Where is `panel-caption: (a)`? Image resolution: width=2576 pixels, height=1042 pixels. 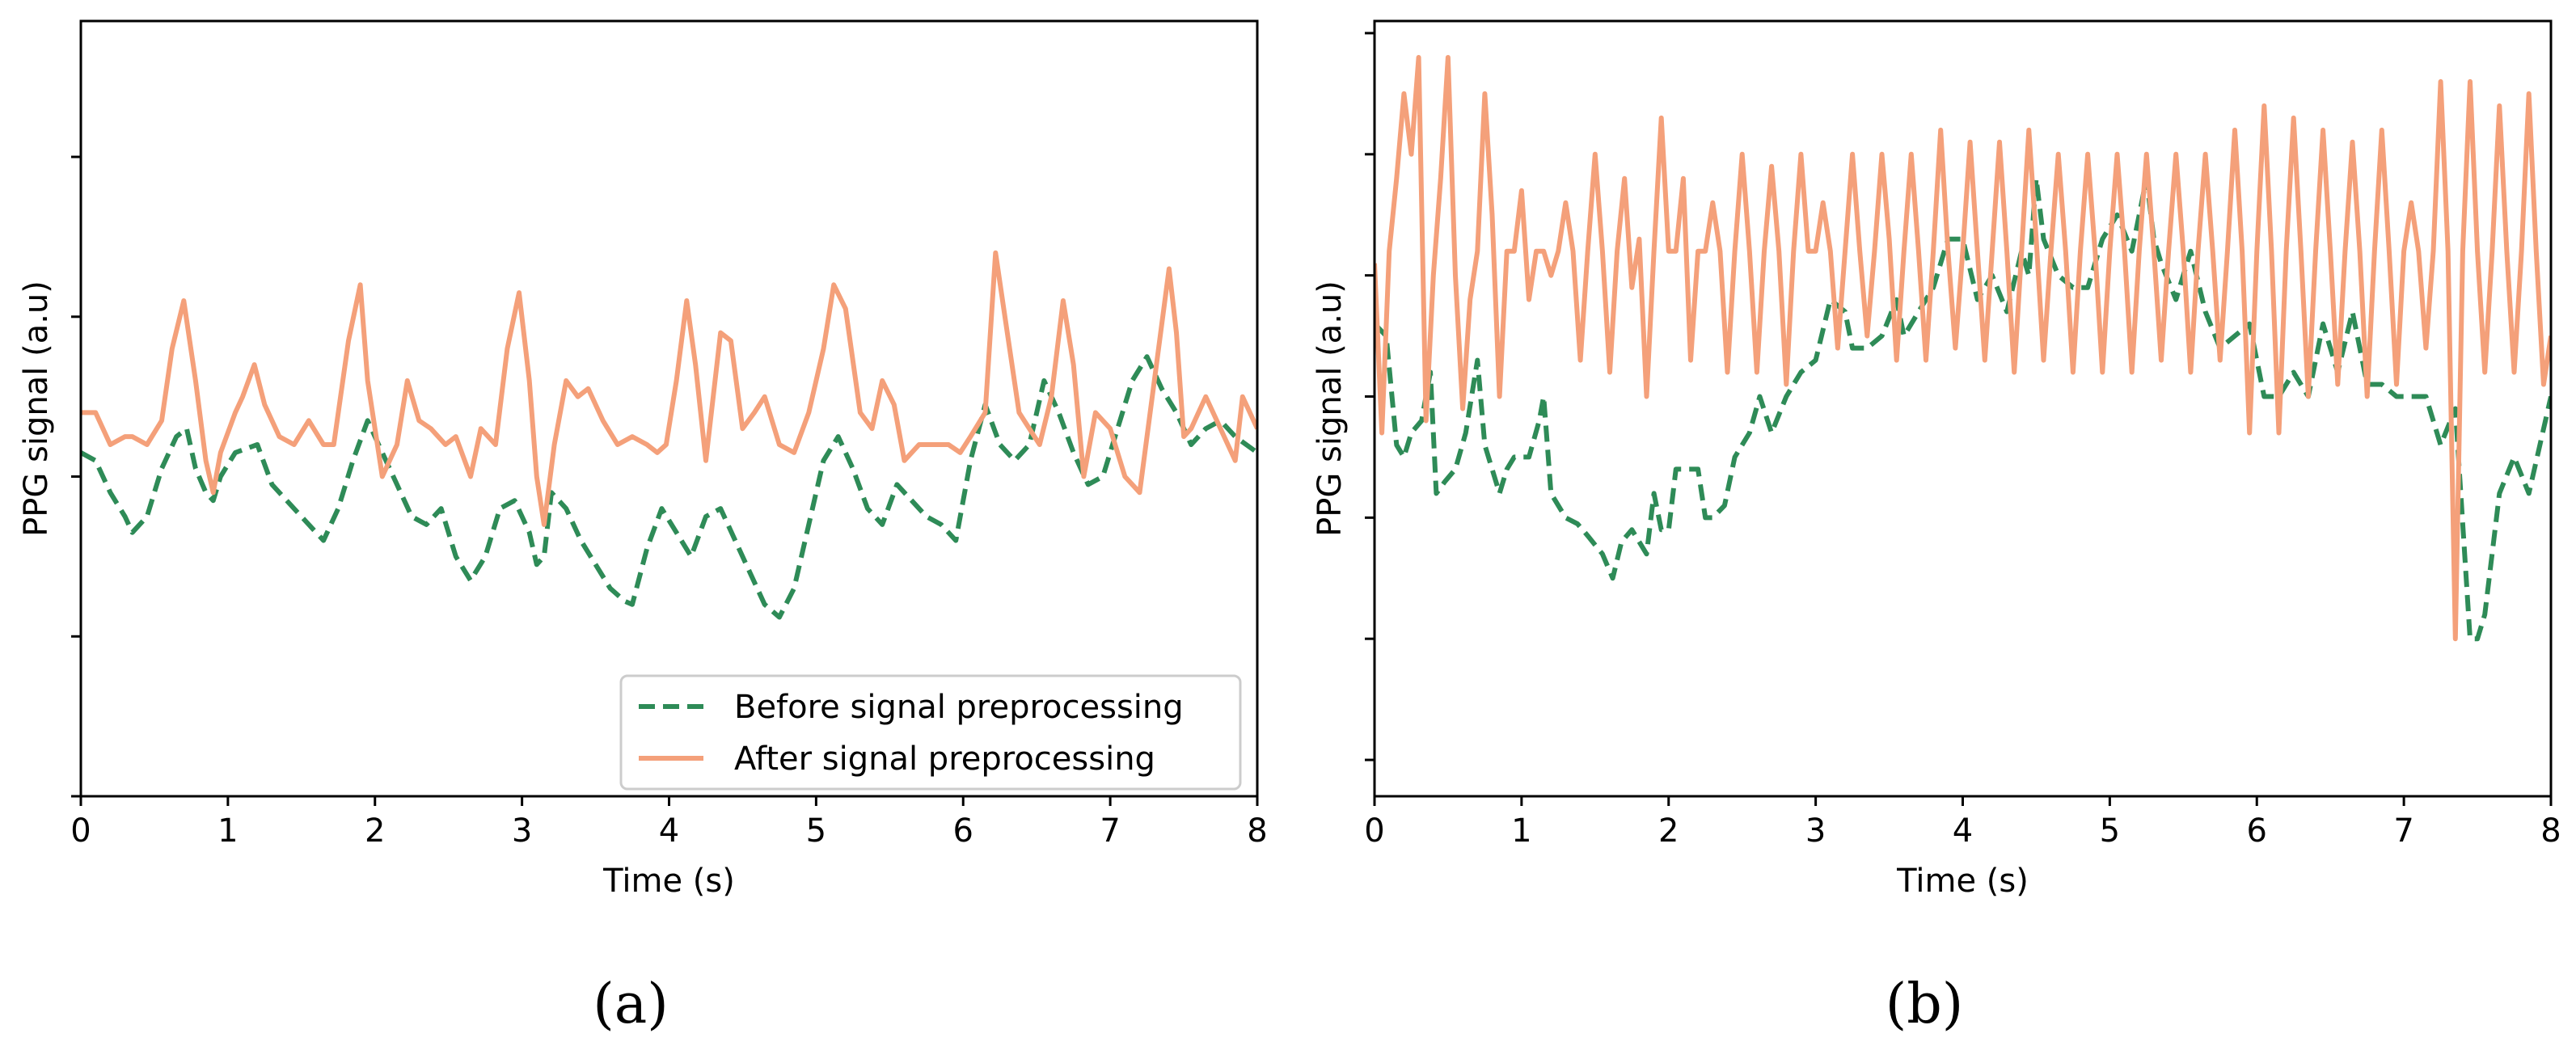
panel-caption: (a) is located at coordinates (631, 1004).